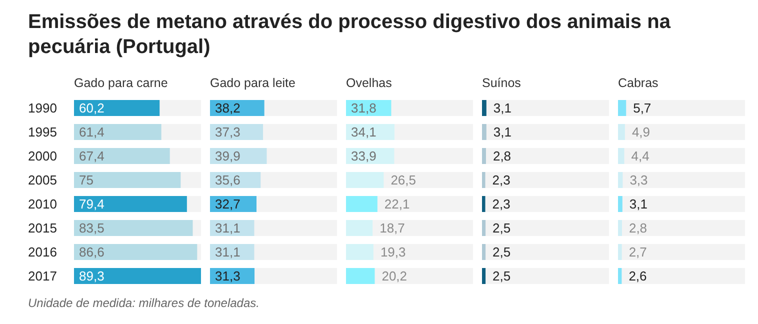 The height and width of the screenshot is (324, 758). Describe the element at coordinates (637, 276) in the screenshot. I see `data-label: 2,6` at that location.